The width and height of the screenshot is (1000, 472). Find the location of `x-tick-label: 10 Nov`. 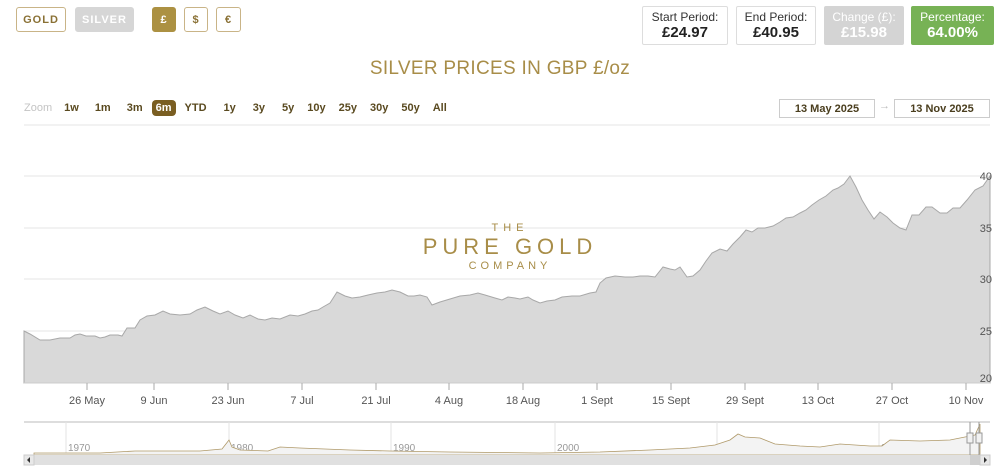

x-tick-label: 10 Nov is located at coordinates (966, 401).